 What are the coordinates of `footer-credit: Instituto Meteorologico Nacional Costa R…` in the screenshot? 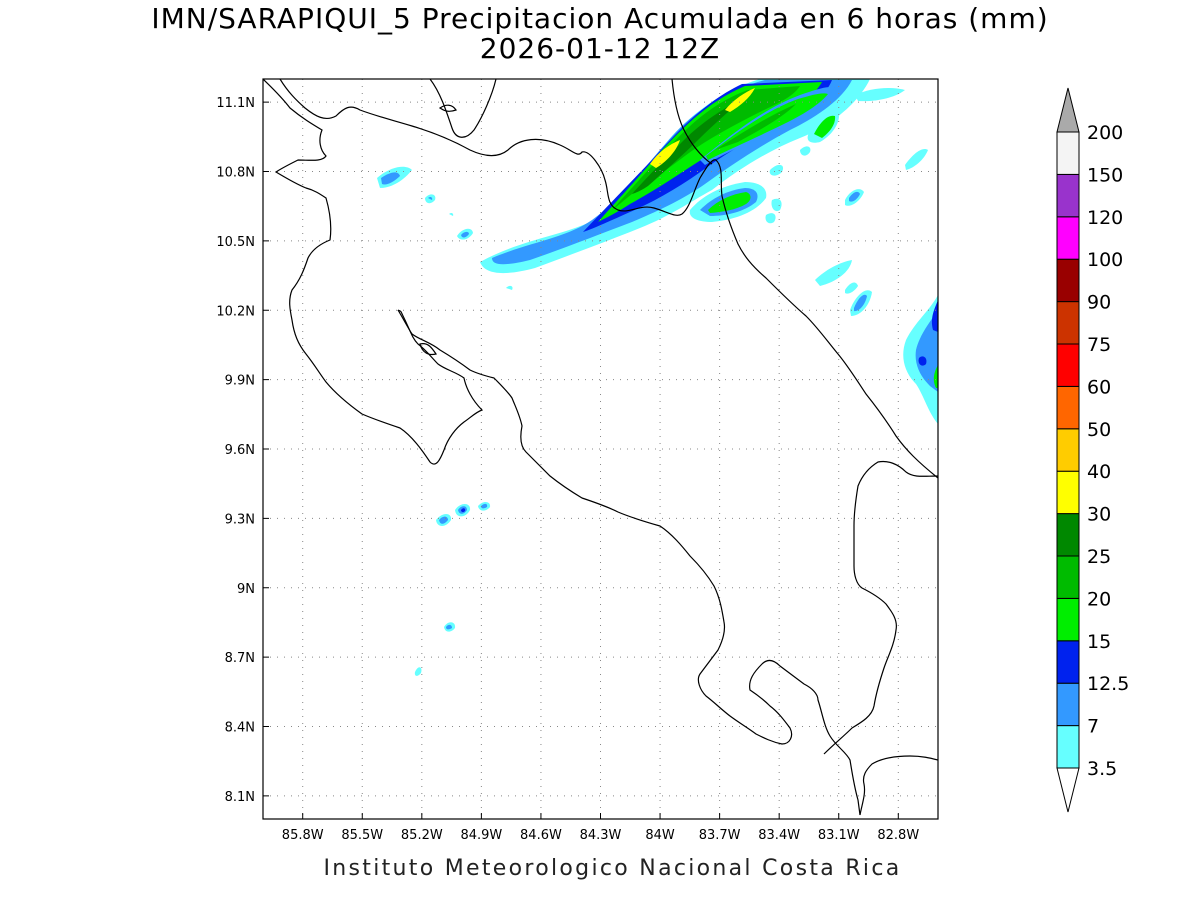 It's located at (612, 868).